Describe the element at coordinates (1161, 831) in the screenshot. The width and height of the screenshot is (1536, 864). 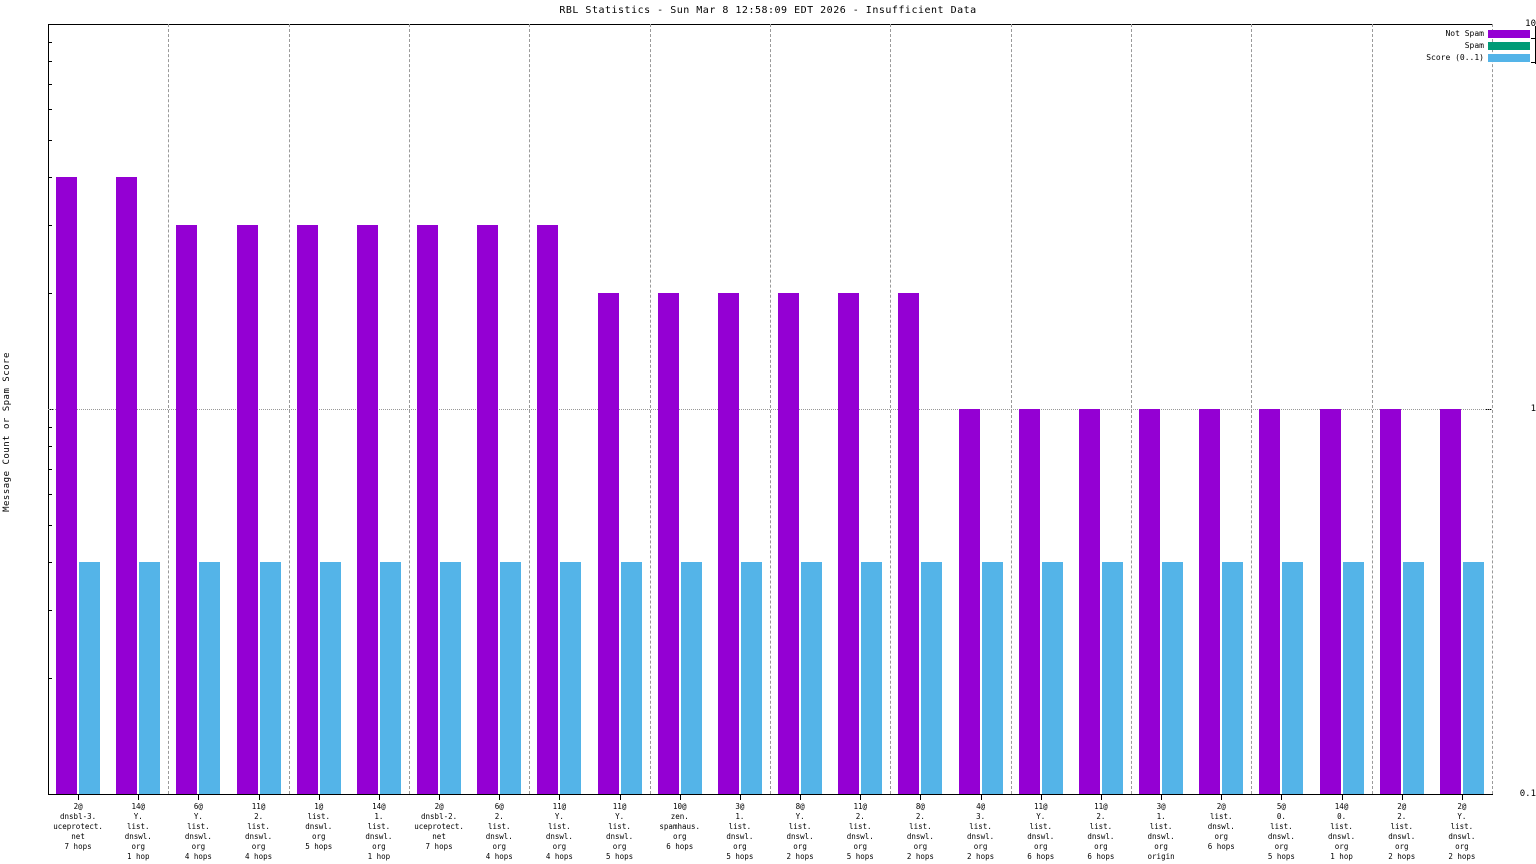
I see `x-axis-category-label: 3@ 1. list. dnswl. org origin` at that location.